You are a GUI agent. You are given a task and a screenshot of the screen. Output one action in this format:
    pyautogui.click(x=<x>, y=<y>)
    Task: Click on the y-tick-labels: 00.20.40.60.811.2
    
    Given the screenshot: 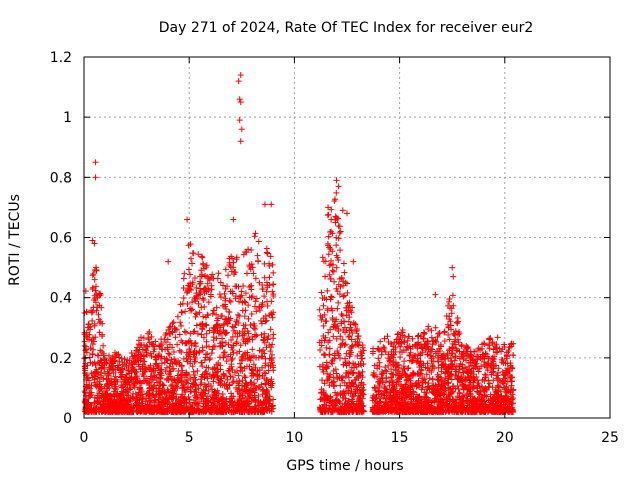 What is the action you would take?
    pyautogui.click(x=61, y=238)
    